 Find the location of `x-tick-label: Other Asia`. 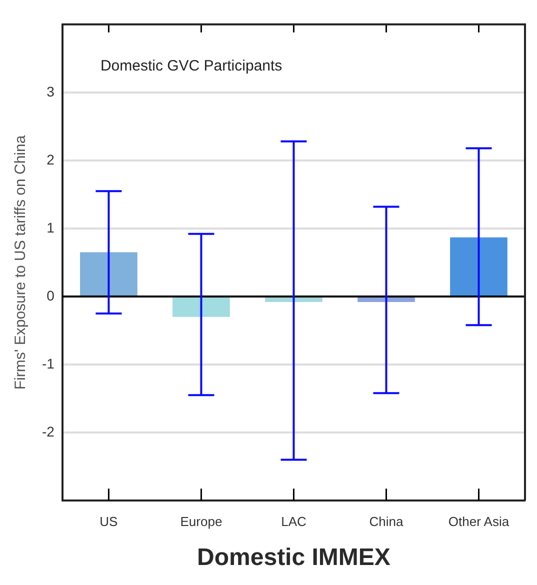

x-tick-label: Other Asia is located at coordinates (479, 521).